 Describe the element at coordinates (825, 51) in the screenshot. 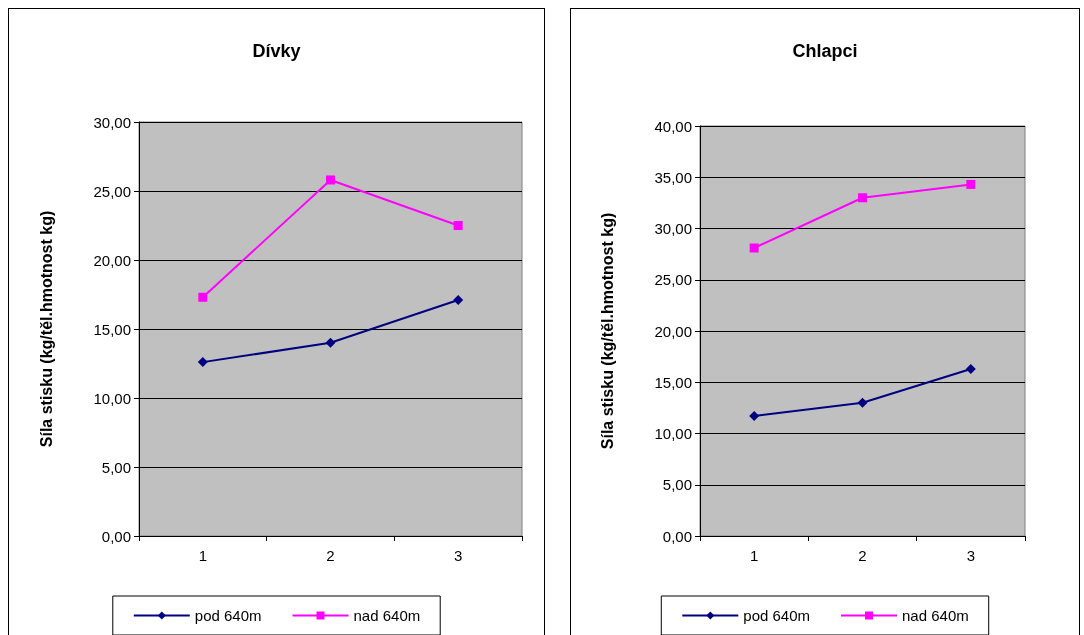

I see `chart-title: Chlapci` at that location.